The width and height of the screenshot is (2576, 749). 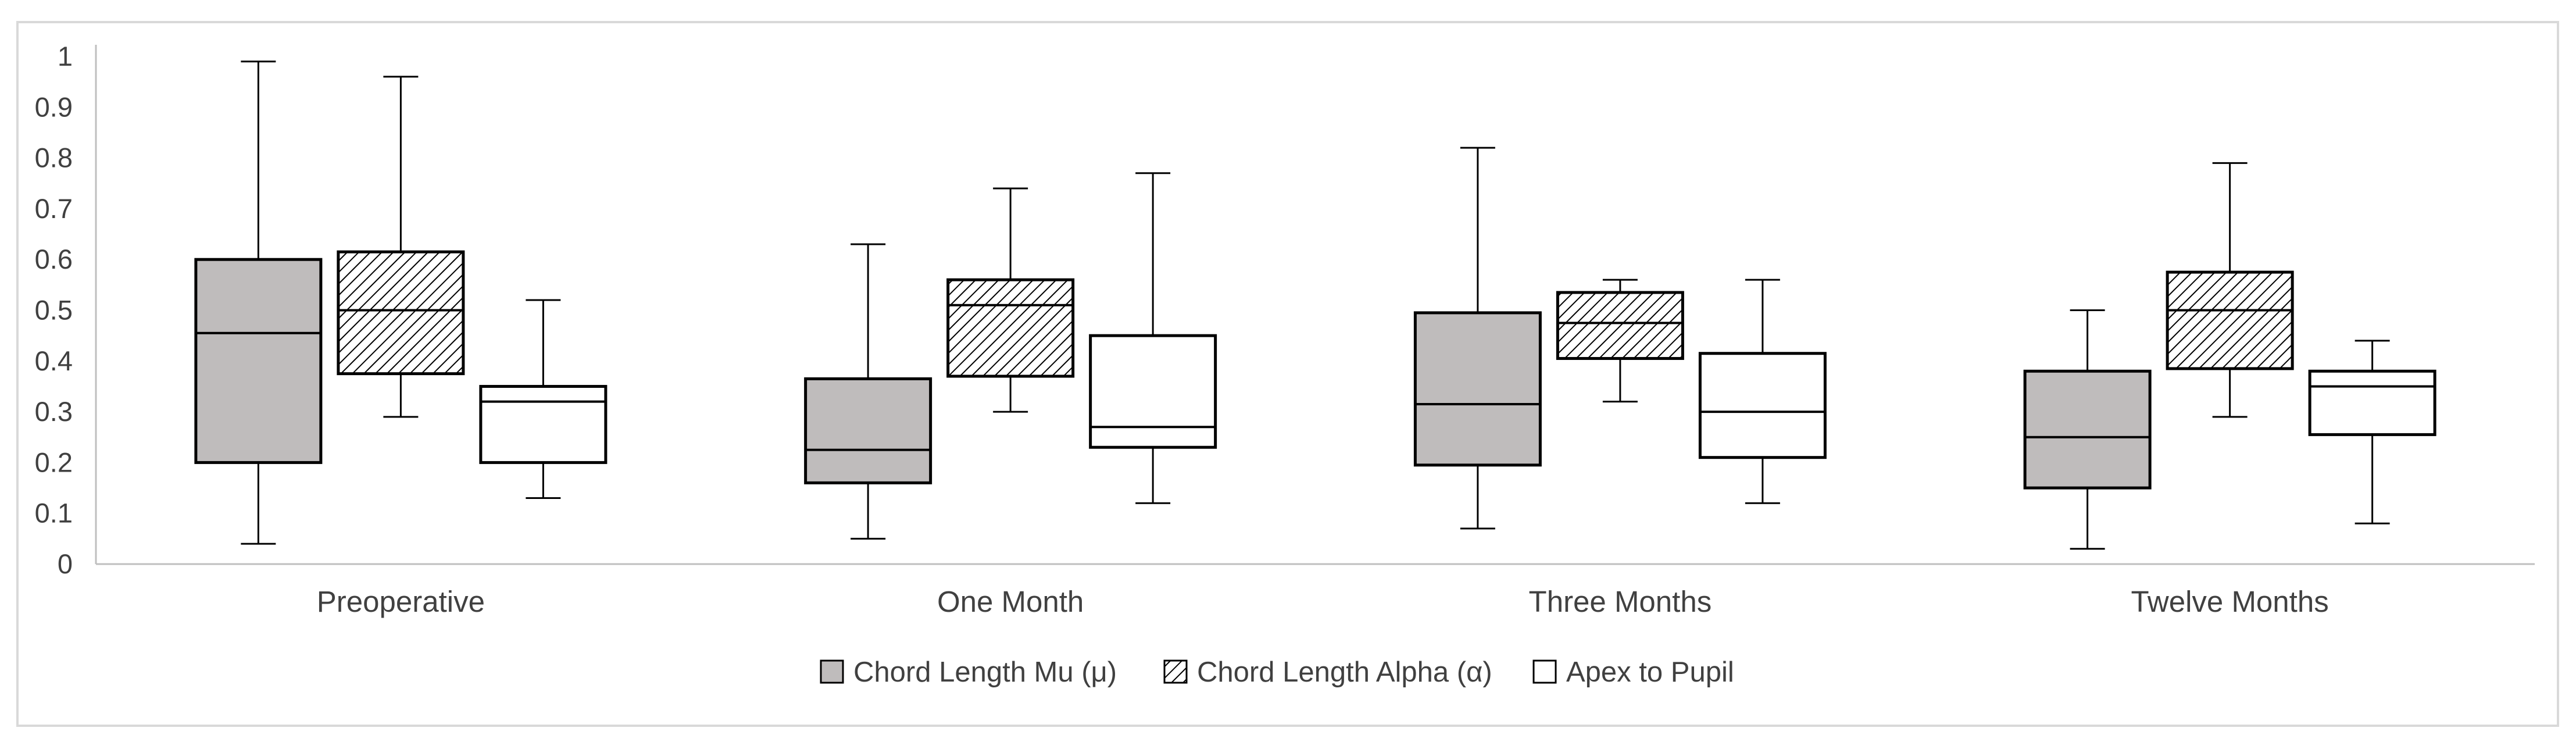 What do you see at coordinates (54, 360) in the screenshot?
I see `y-tick-label: 0.4` at bounding box center [54, 360].